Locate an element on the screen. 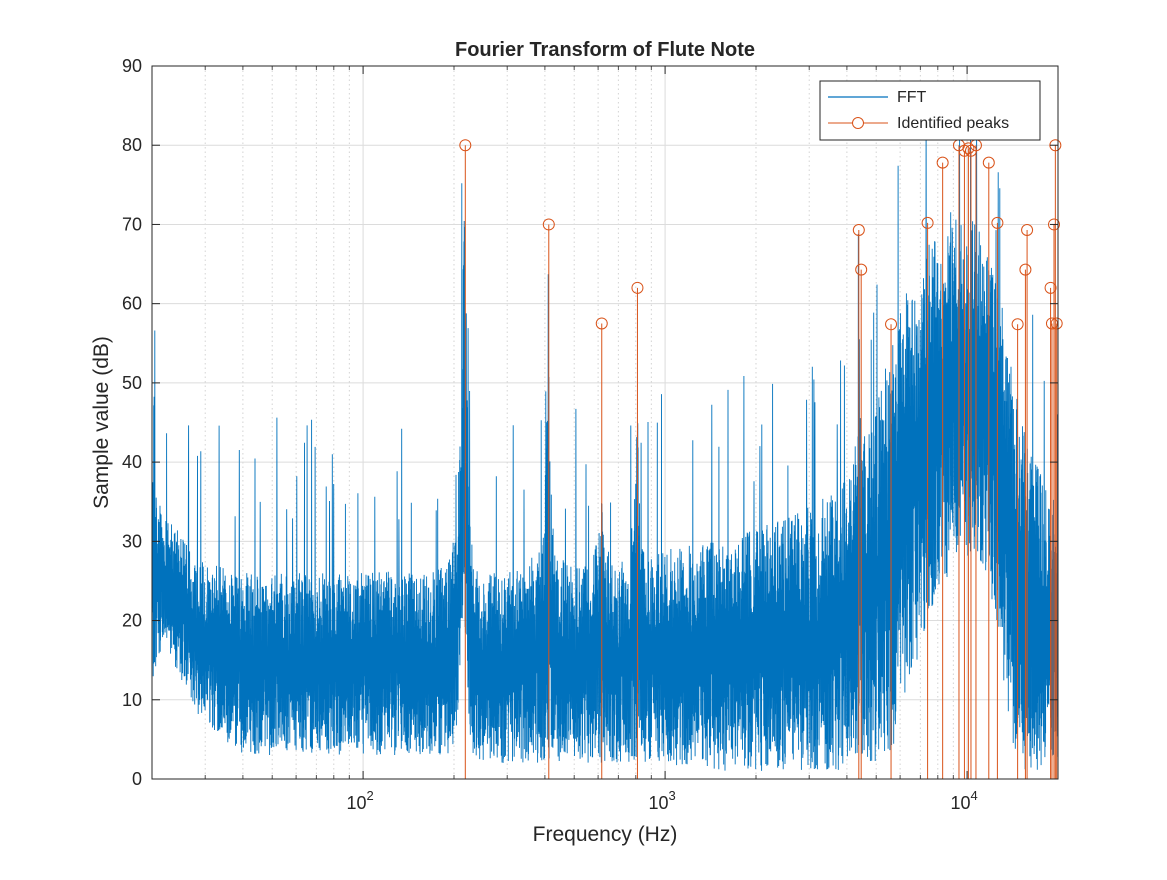  x-tick-label: 10² is located at coordinates (359, 800).